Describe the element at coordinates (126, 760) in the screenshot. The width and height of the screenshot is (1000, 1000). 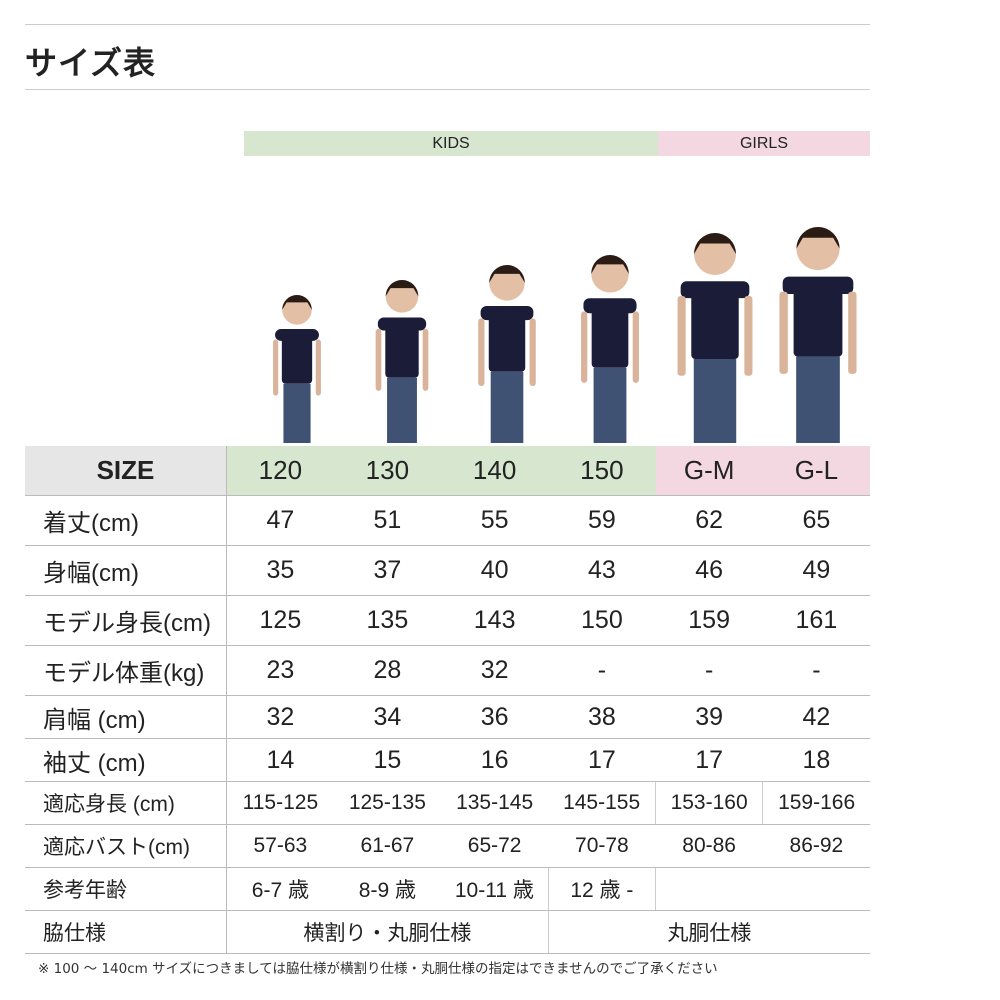
I see `row-label: 袖丈 (cm)` at that location.